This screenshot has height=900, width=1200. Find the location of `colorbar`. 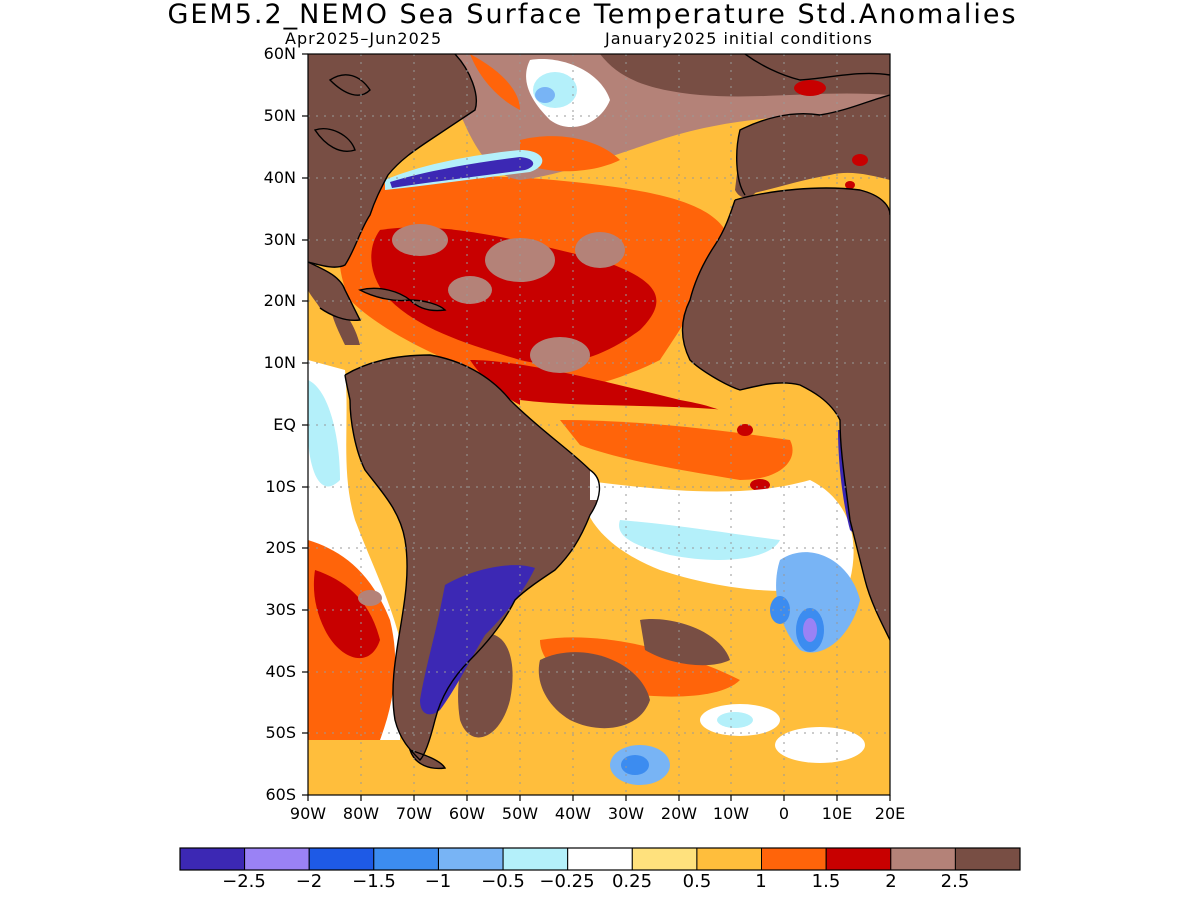

colorbar is located at coordinates (600, 859).